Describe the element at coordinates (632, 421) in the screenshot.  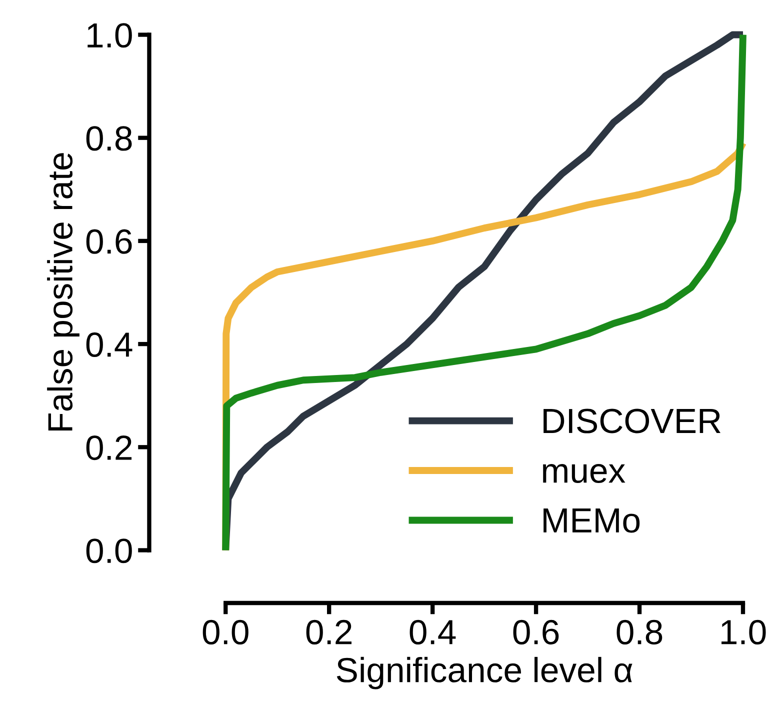
I see `legend-label: DISCOVER` at that location.